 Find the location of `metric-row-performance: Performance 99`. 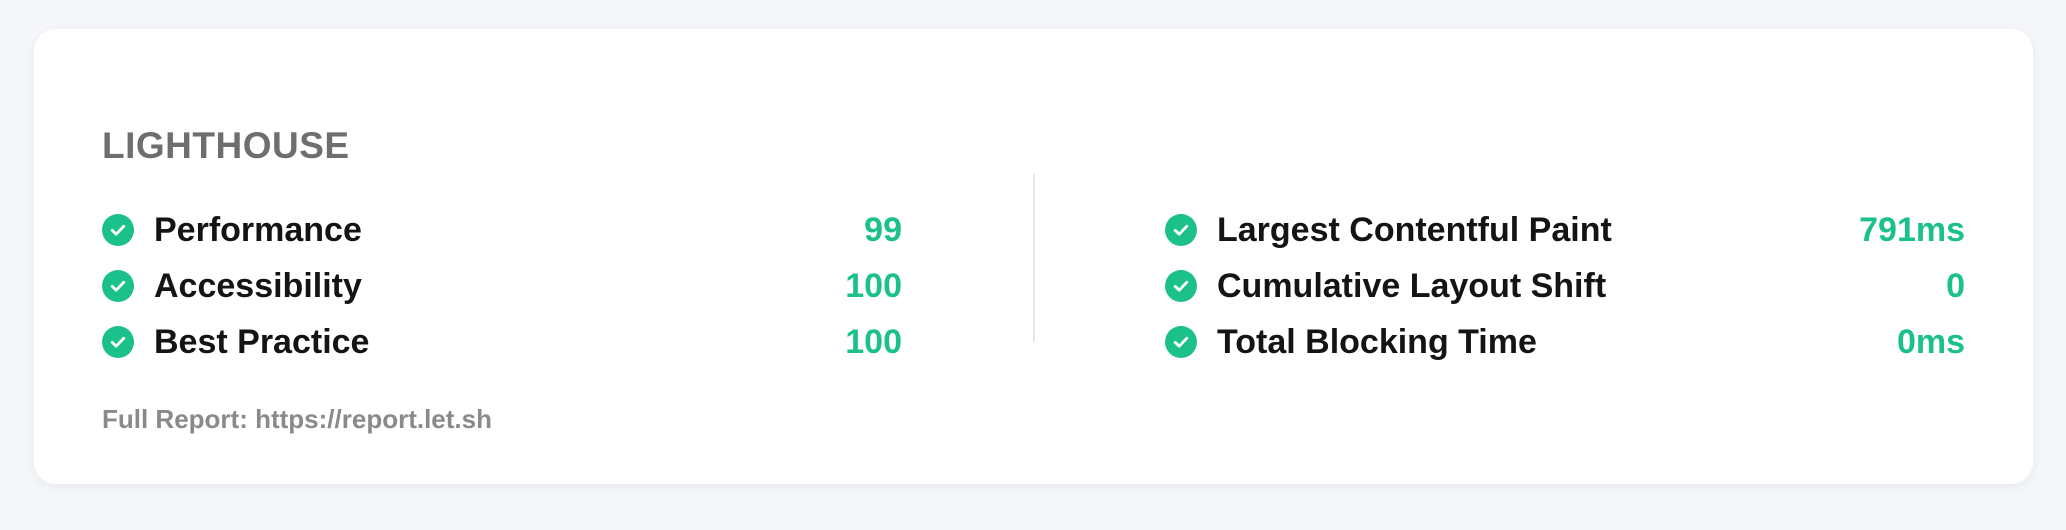

metric-row-performance: Performance 99 is located at coordinates (502, 230).